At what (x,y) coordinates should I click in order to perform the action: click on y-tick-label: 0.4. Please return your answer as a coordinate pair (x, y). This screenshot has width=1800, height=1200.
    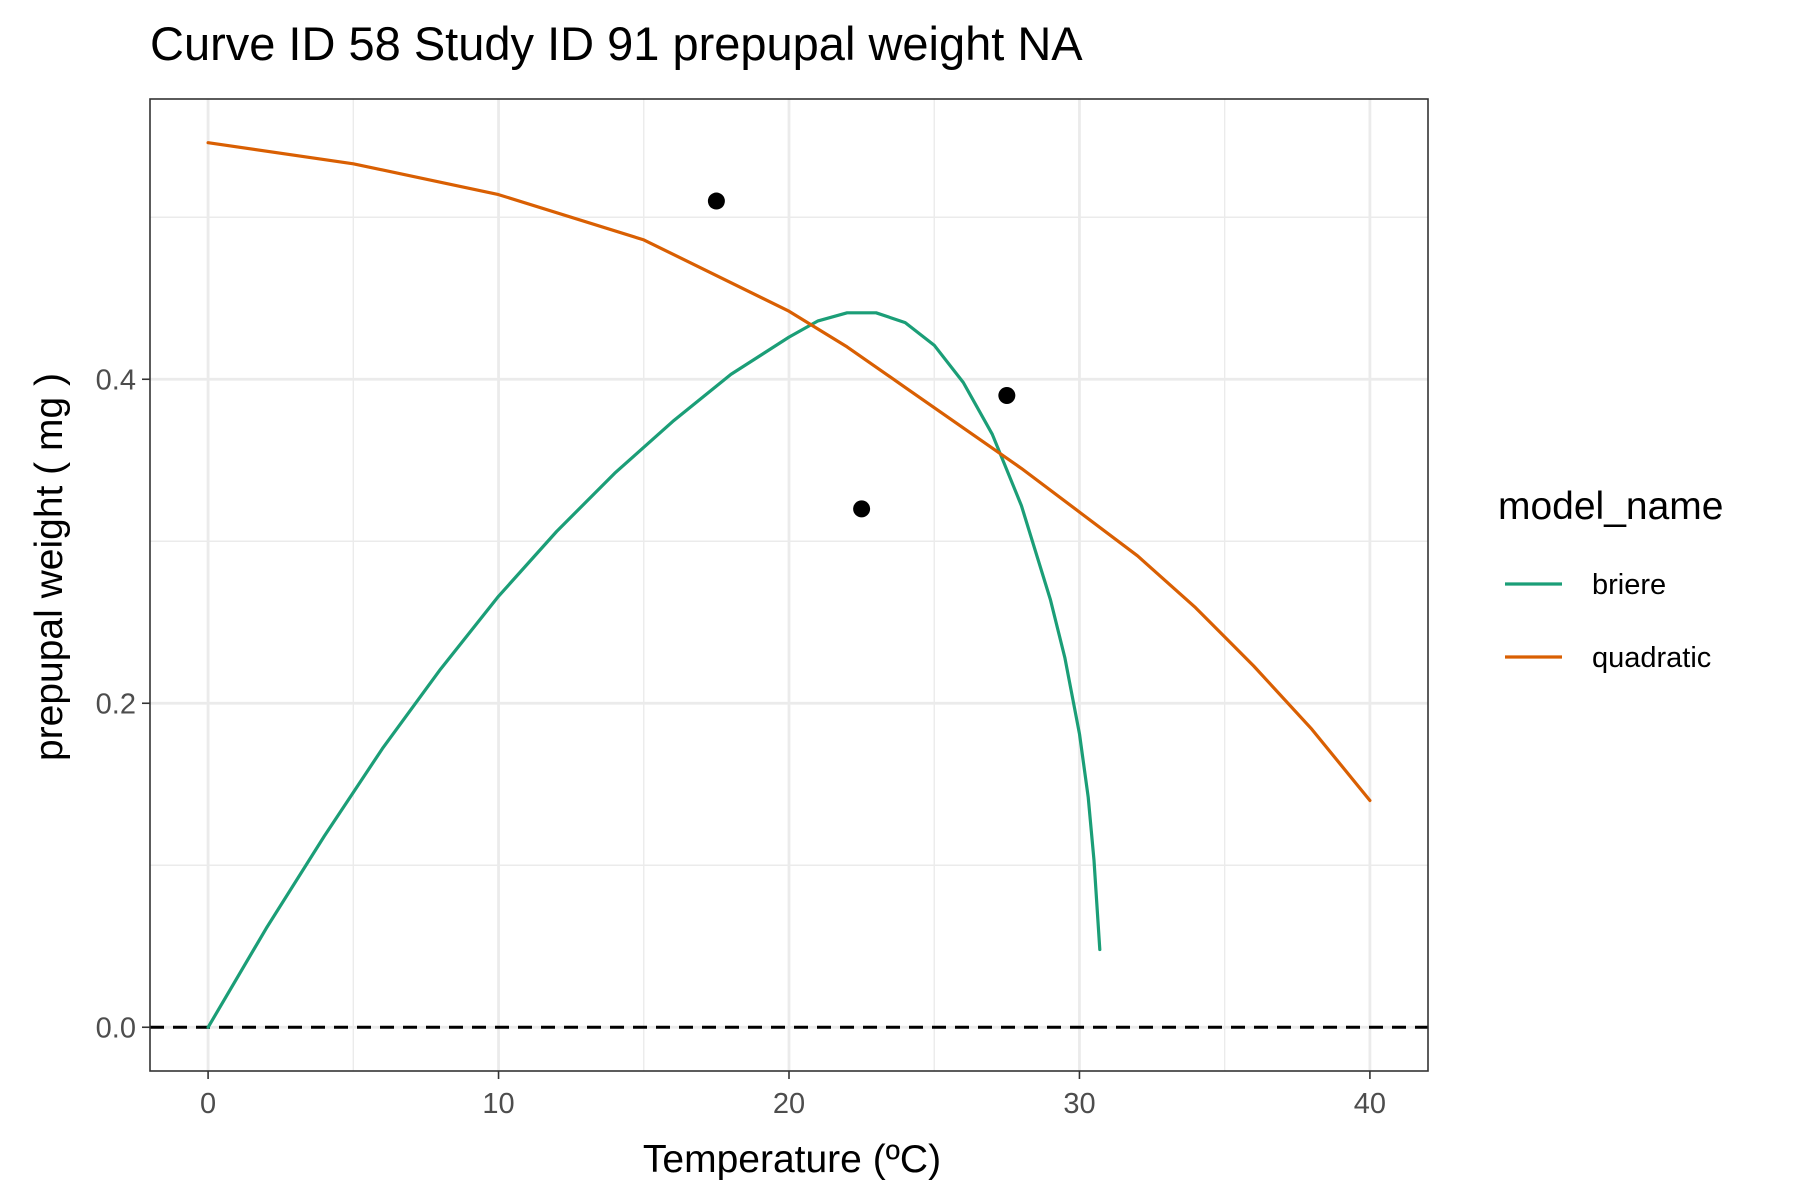
    Looking at the image, I should click on (116, 380).